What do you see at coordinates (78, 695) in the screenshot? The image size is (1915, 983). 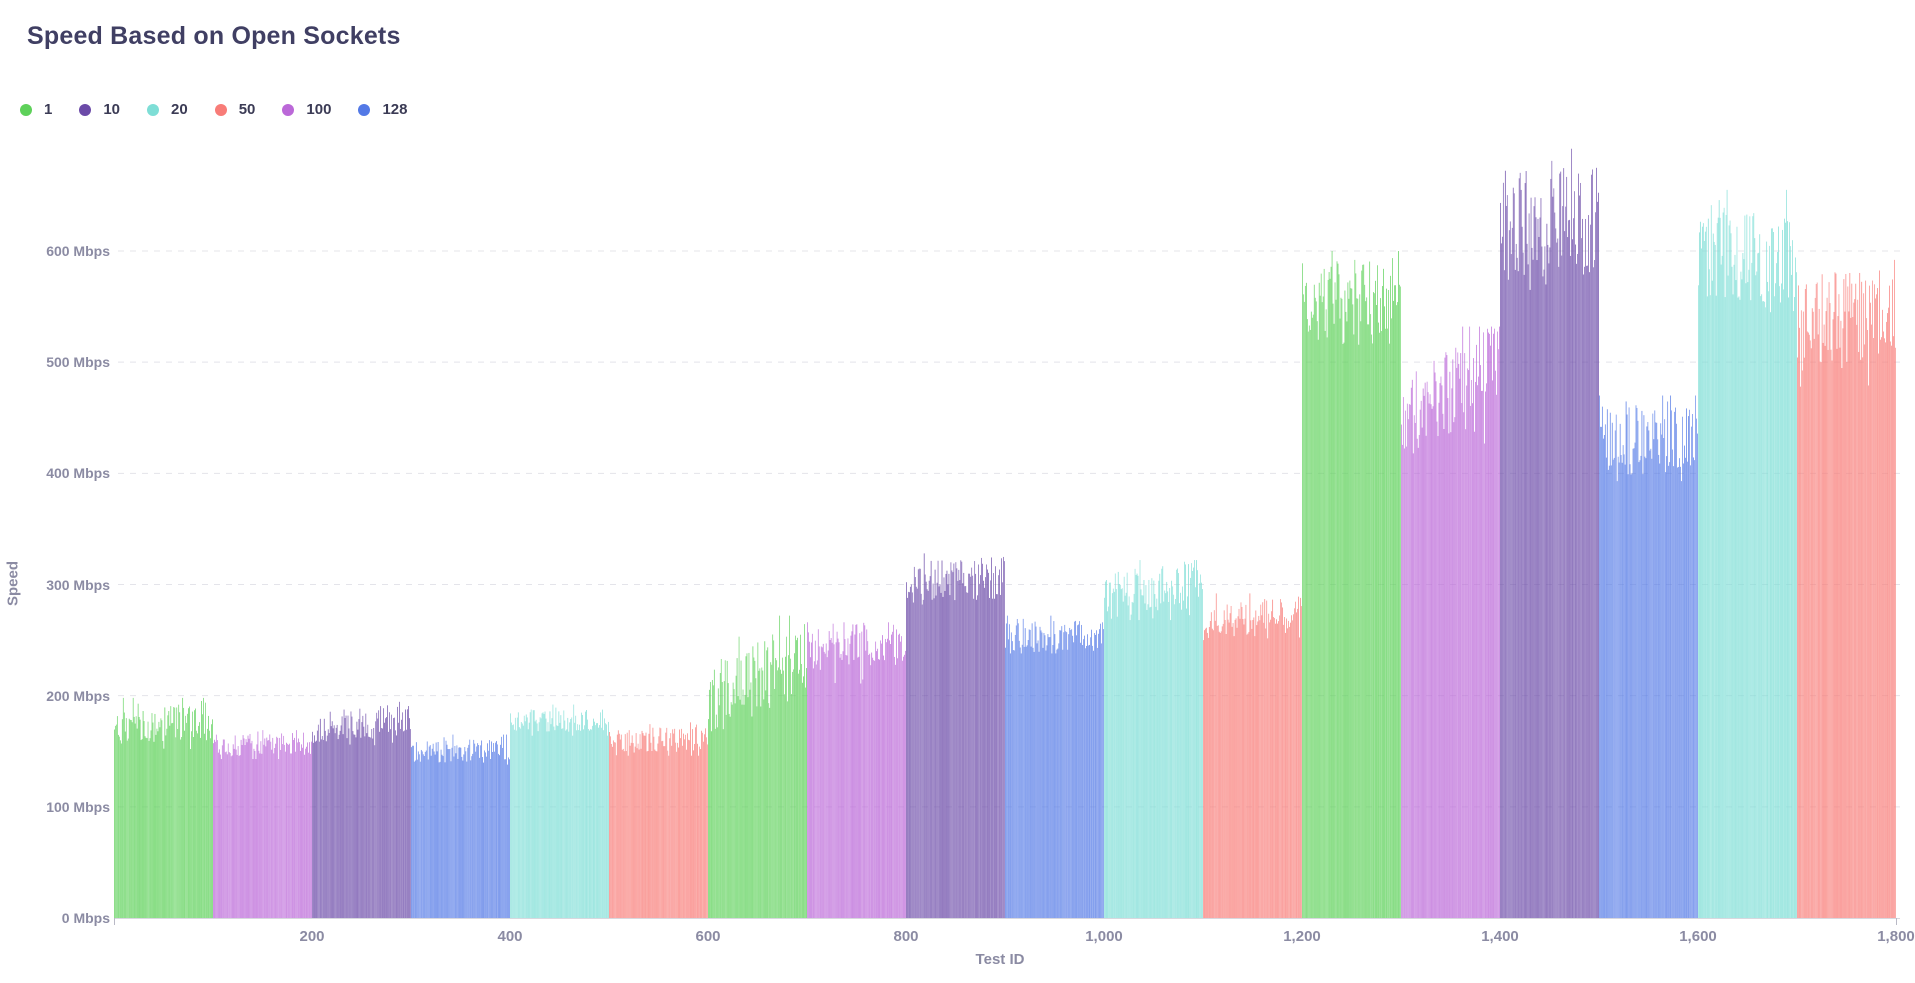 I see `y-tick-label: 200 Mbps` at bounding box center [78, 695].